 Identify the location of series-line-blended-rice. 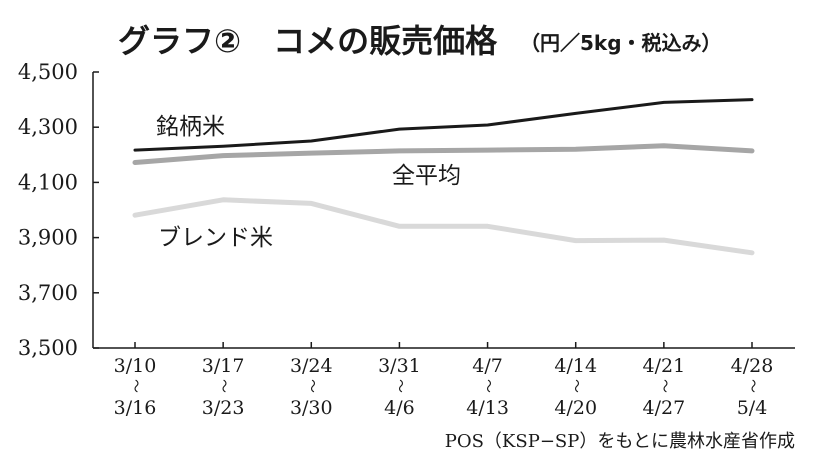
(443, 226).